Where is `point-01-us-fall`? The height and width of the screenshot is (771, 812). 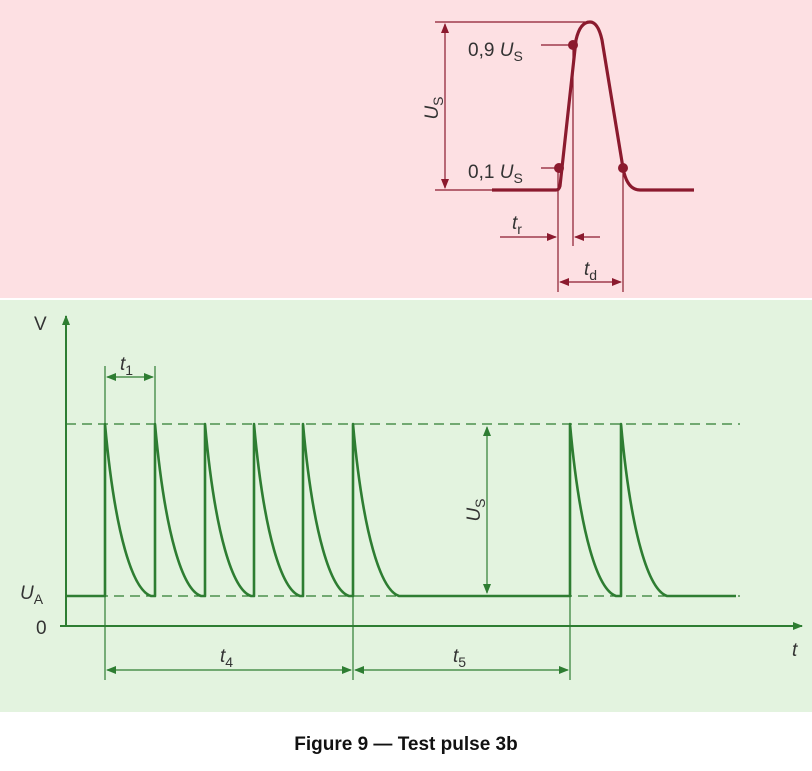
point-01-us-fall is located at coordinates (623, 168).